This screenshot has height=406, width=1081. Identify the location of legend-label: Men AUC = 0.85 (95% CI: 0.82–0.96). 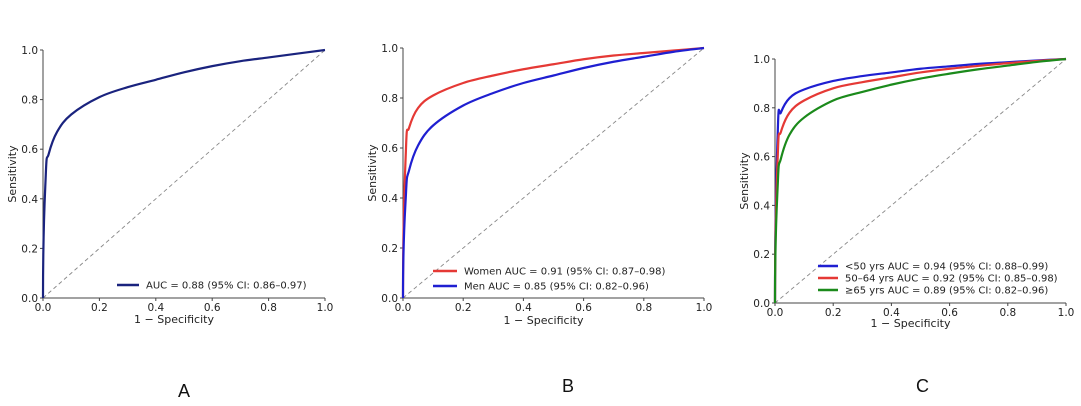
(556, 287).